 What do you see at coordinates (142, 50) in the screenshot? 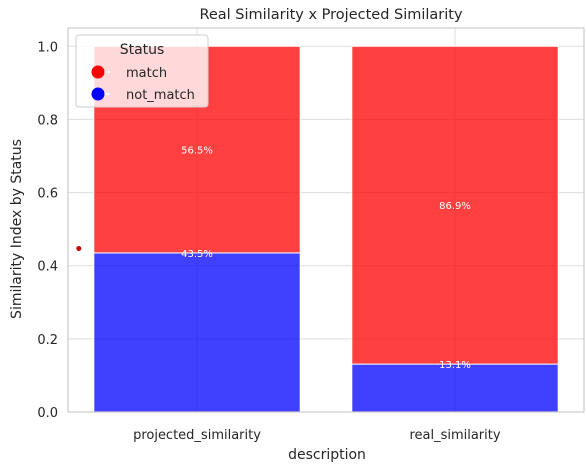
I see `legend-title: Status` at bounding box center [142, 50].